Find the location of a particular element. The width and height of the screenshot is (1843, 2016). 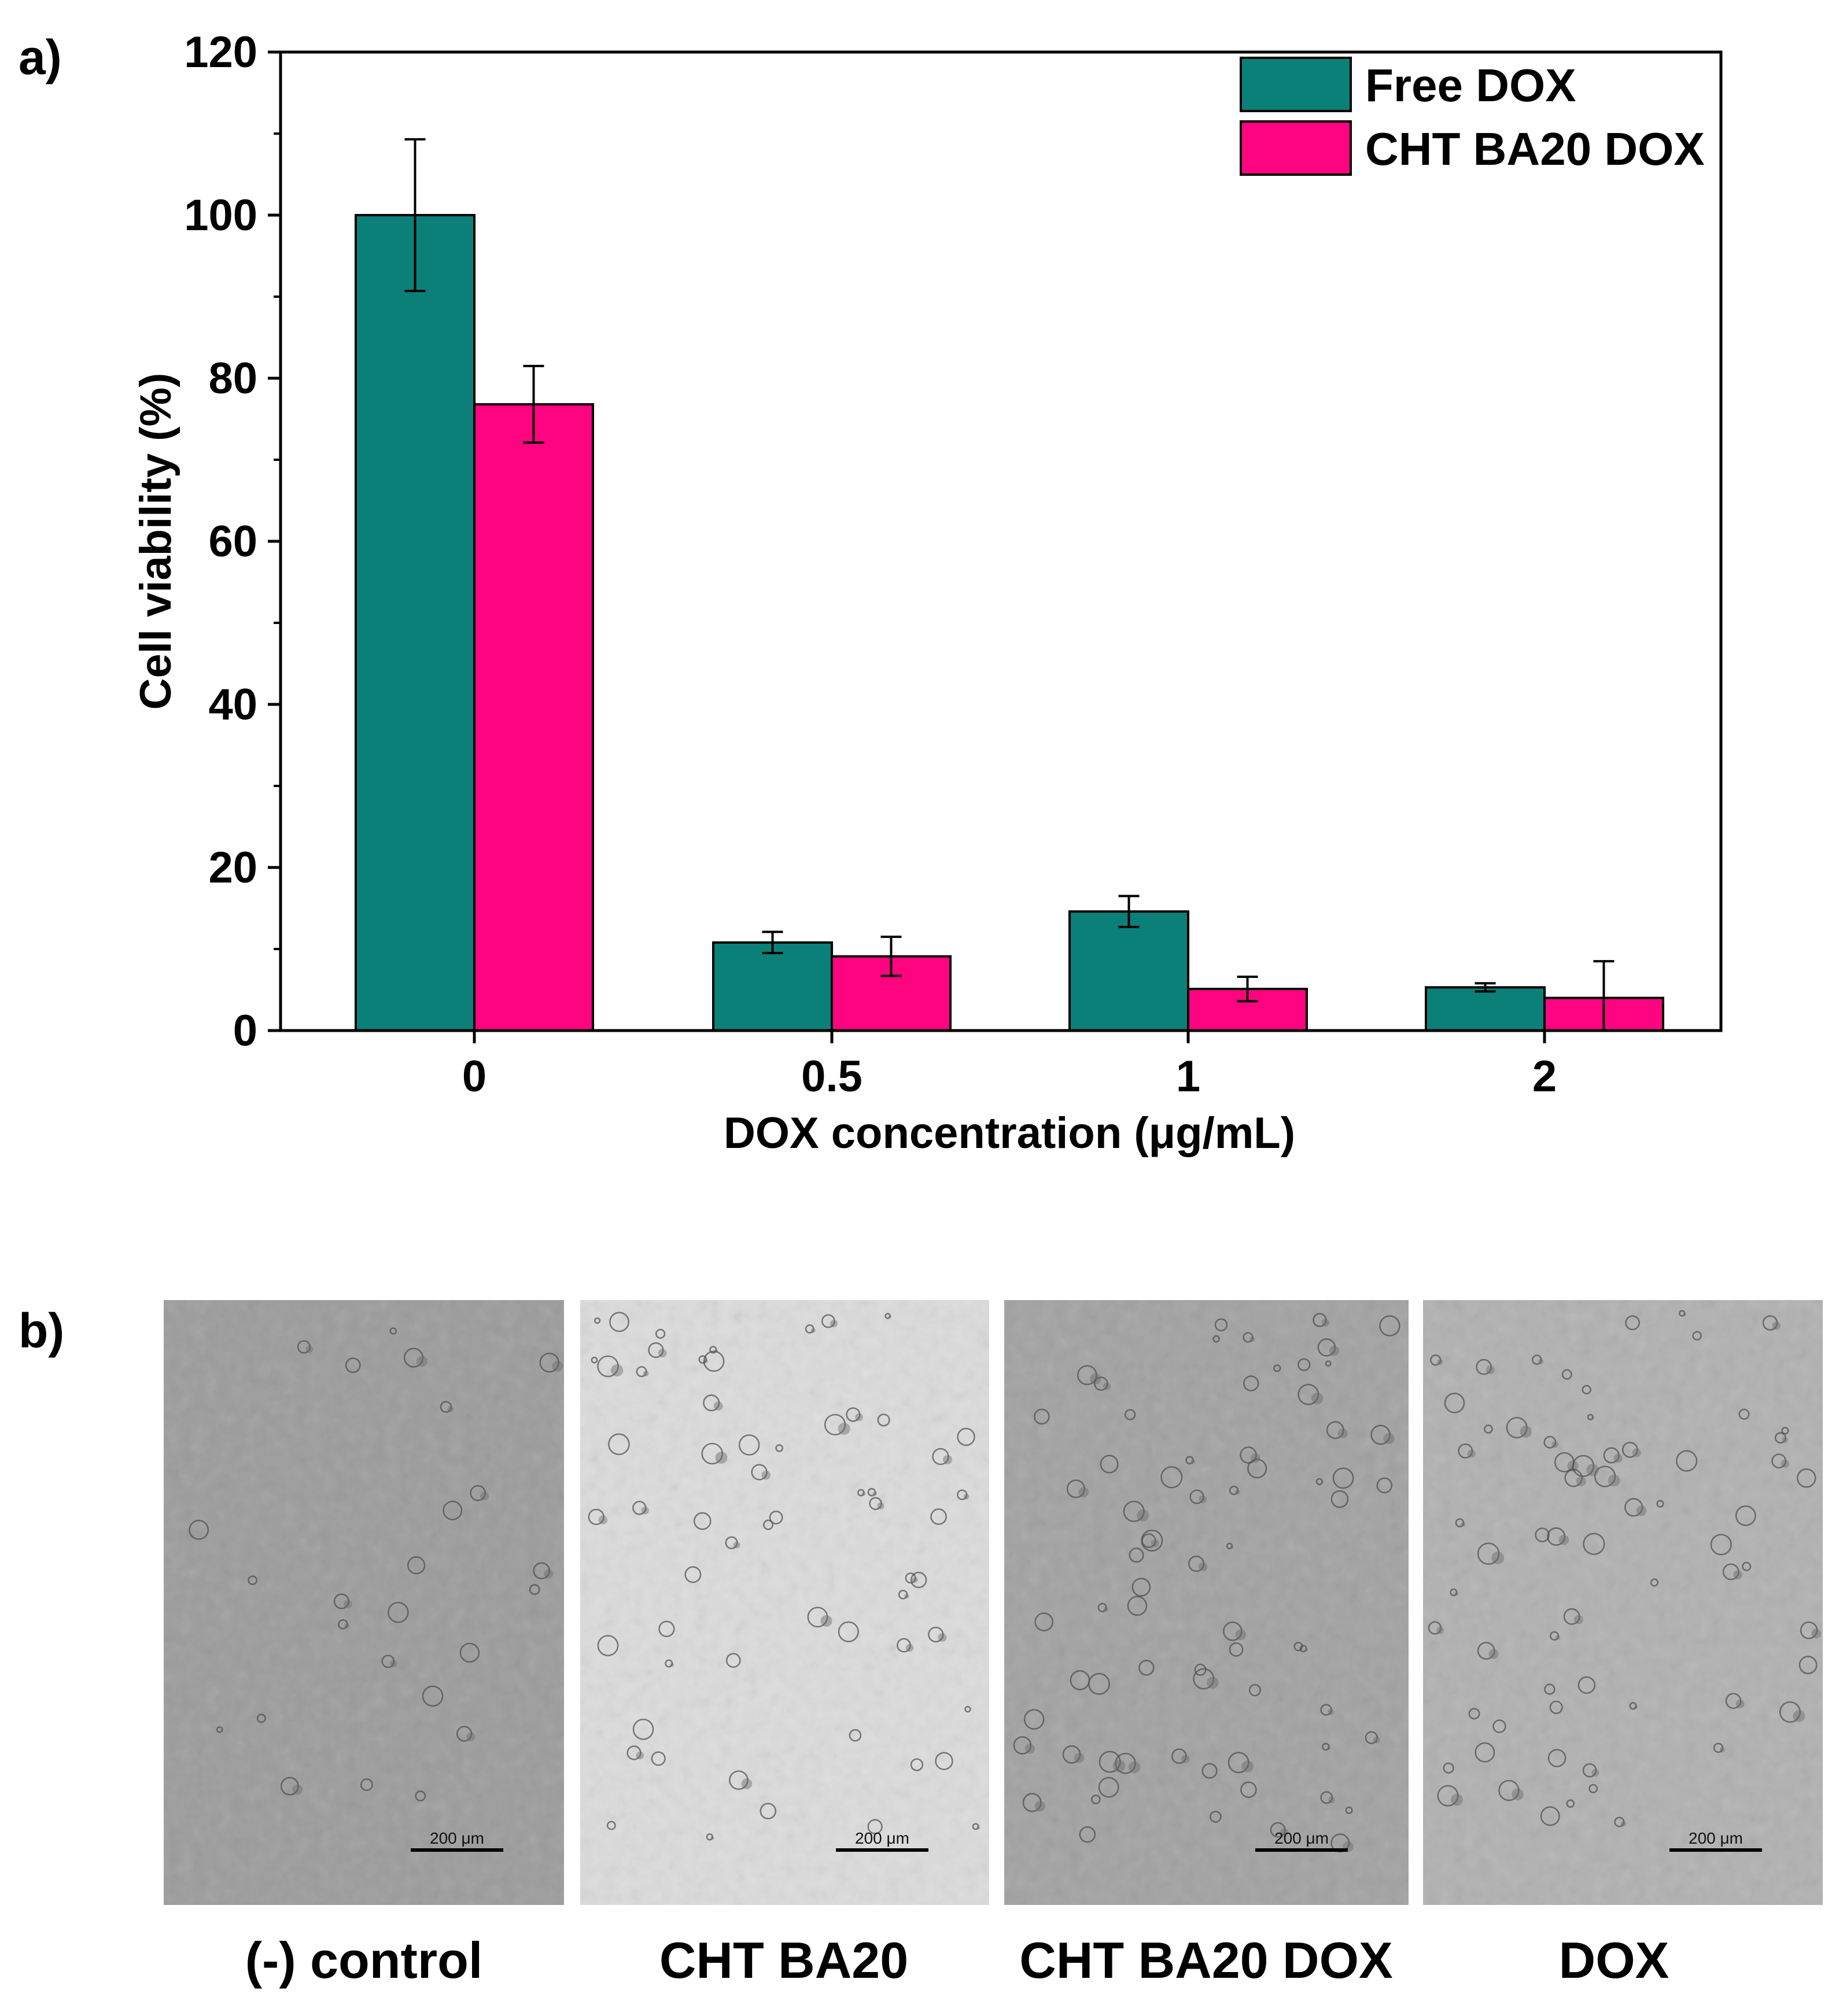

y-axis: 0 20 40 60 80 100 120 is located at coordinates (232, 541).